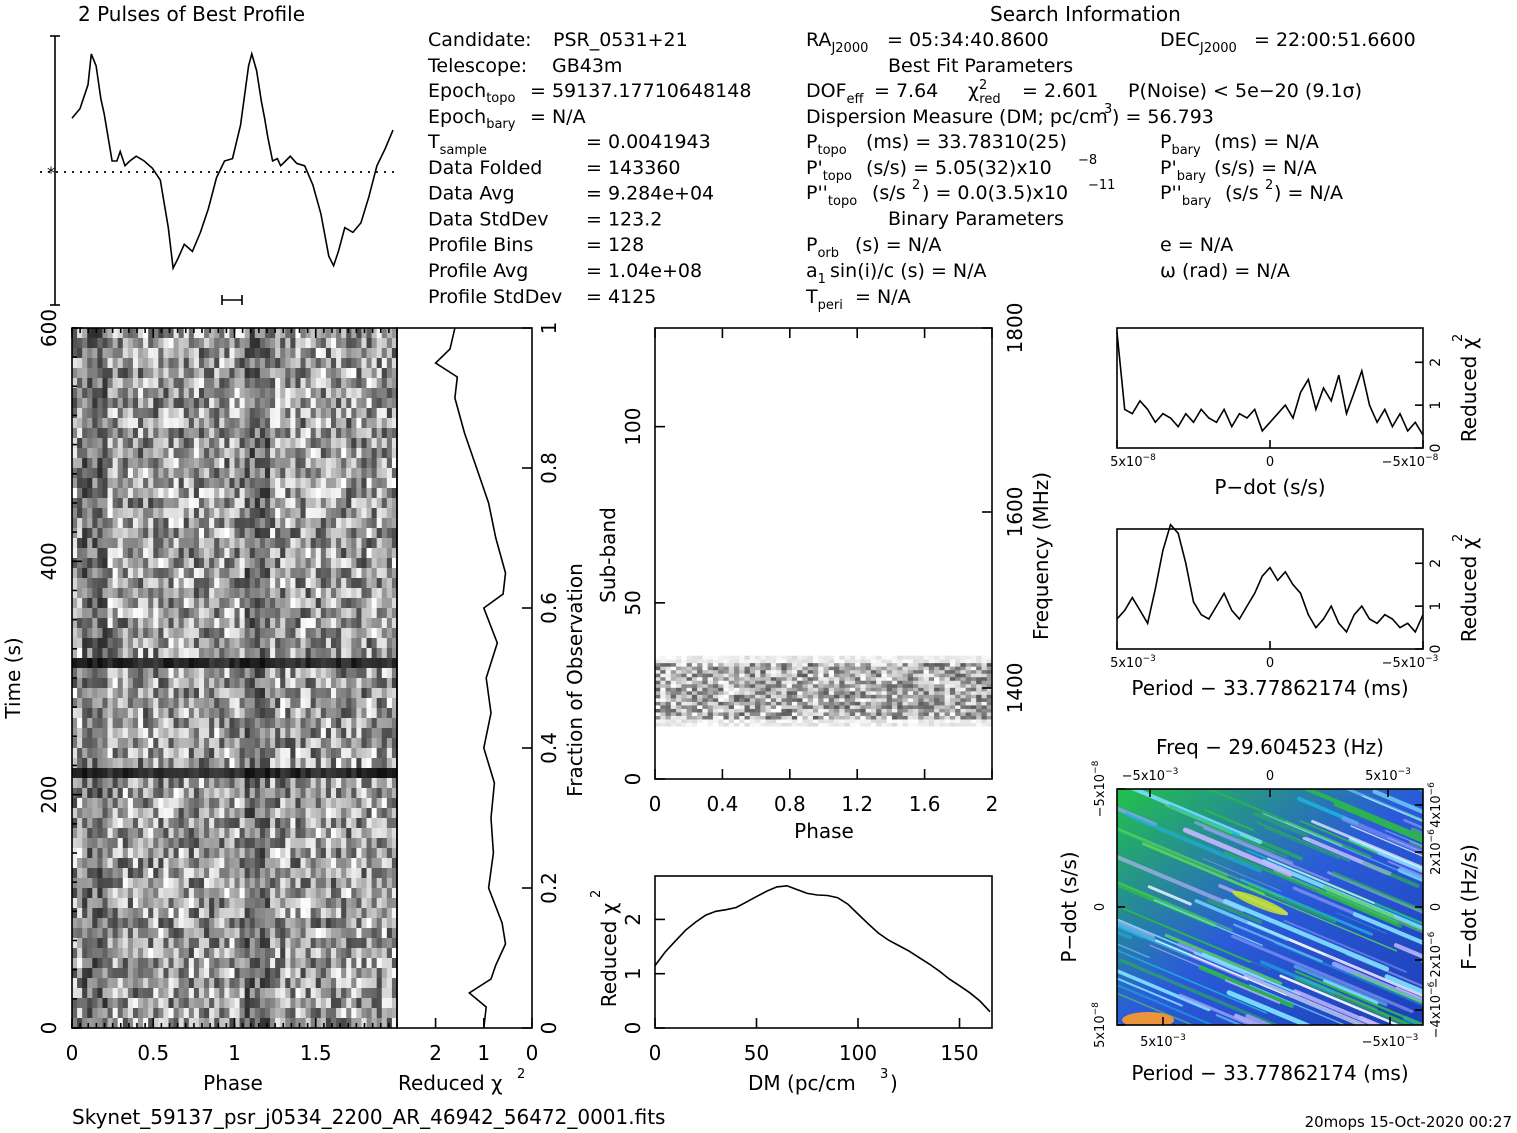 The image size is (1517, 1133). What do you see at coordinates (153, 1053) in the screenshot?
I see `phase-tick-label: 0.5` at bounding box center [153, 1053].